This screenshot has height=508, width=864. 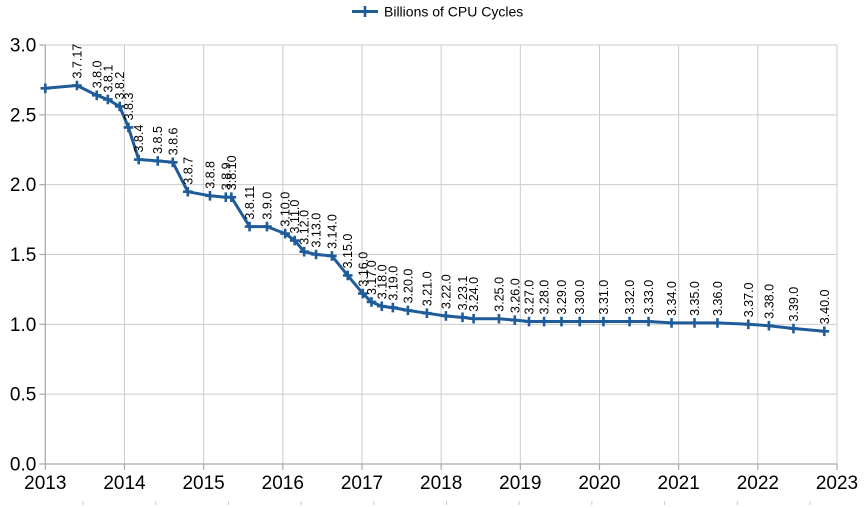 What do you see at coordinates (794, 304) in the screenshot?
I see `data-point-label: 3.39.0` at bounding box center [794, 304].